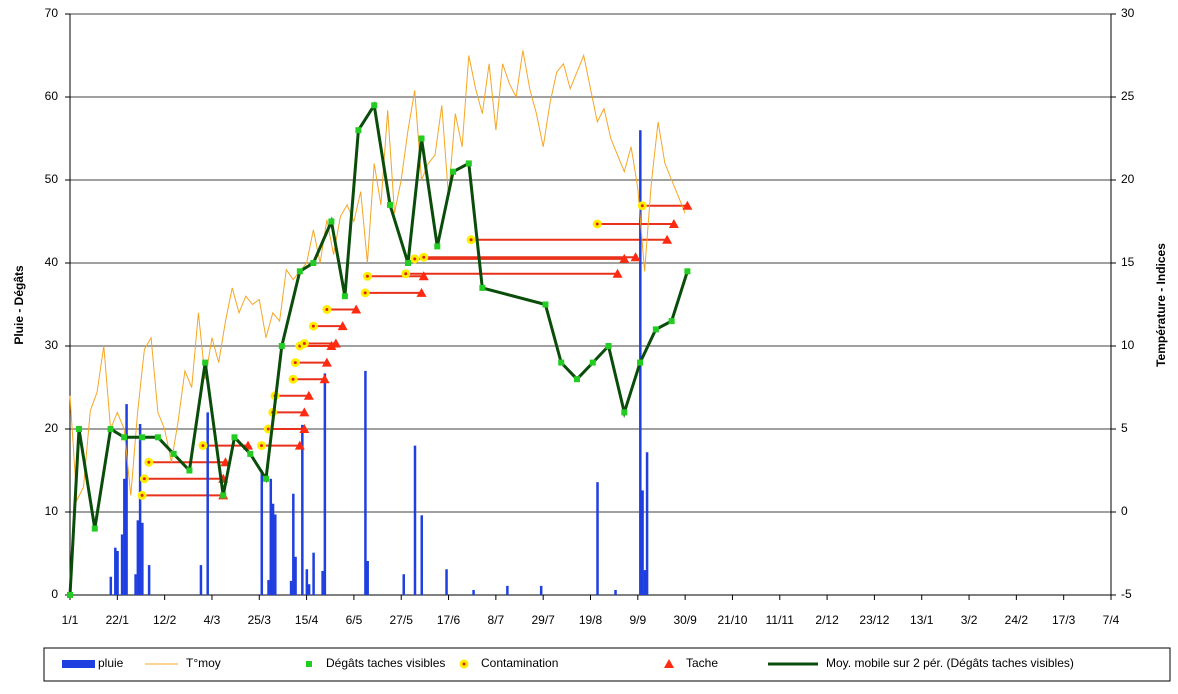 The height and width of the screenshot is (694, 1178). What do you see at coordinates (260, 620) in the screenshot?
I see `x-tick-label: 25/3` at bounding box center [260, 620].